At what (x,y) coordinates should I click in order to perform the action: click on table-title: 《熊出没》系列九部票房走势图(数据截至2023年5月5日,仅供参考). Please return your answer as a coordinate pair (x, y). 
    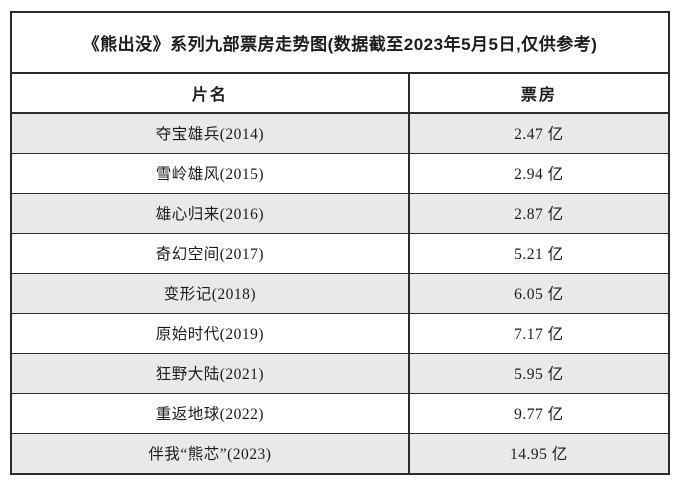
    Looking at the image, I should click on (340, 43).